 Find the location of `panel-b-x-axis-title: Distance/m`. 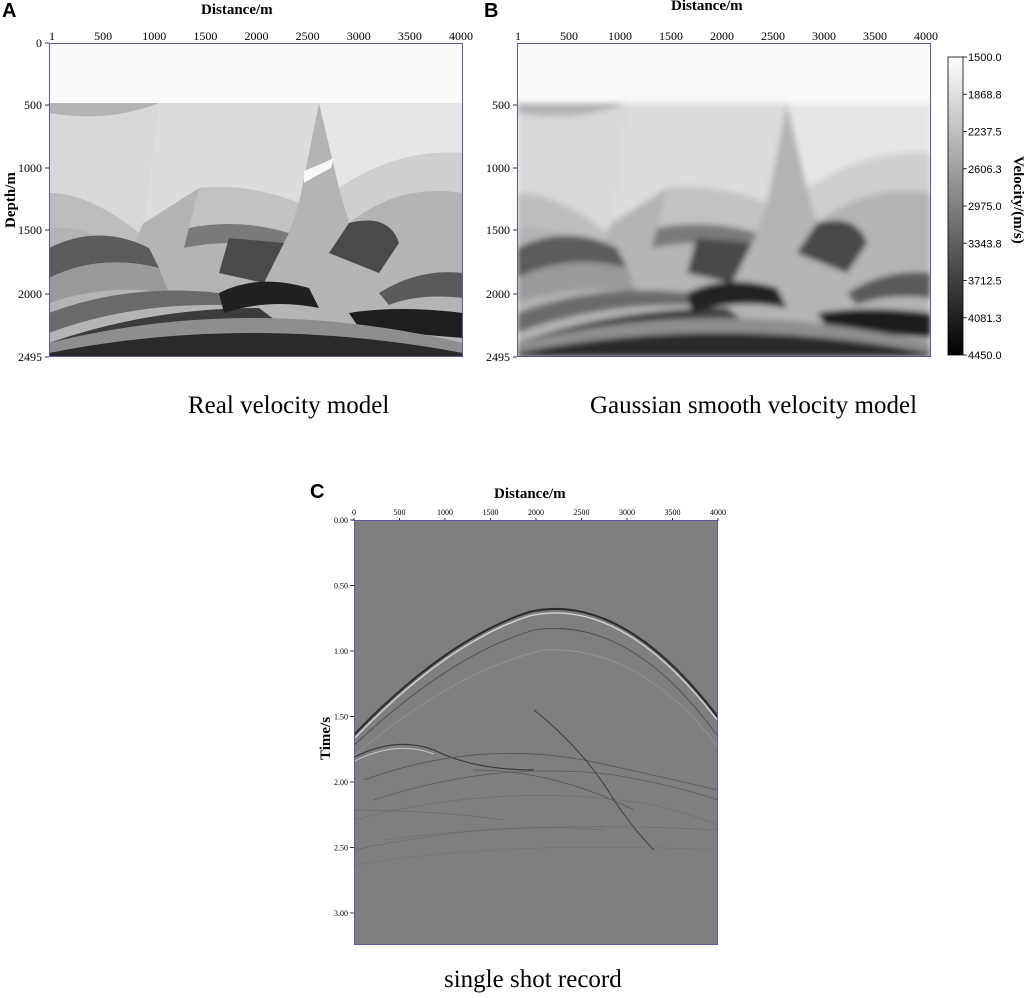

panel-b-x-axis-title: Distance/m is located at coordinates (707, 7).